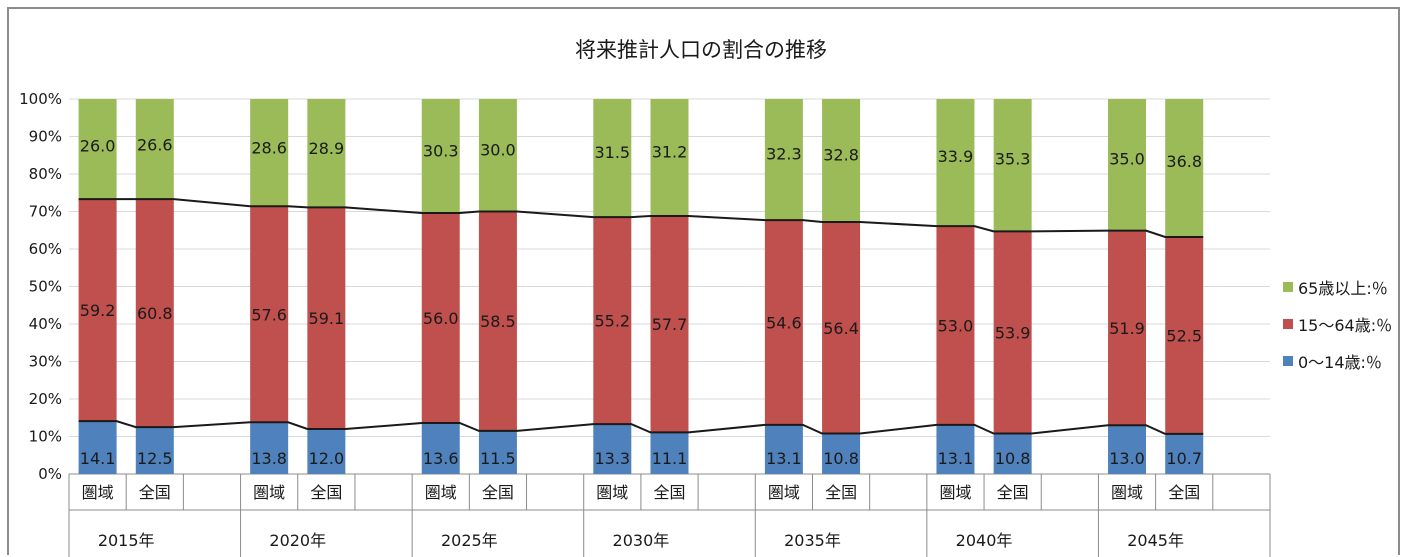 This screenshot has width=1402, height=557. What do you see at coordinates (498, 458) in the screenshot?
I see `data-label: 11.5` at bounding box center [498, 458].